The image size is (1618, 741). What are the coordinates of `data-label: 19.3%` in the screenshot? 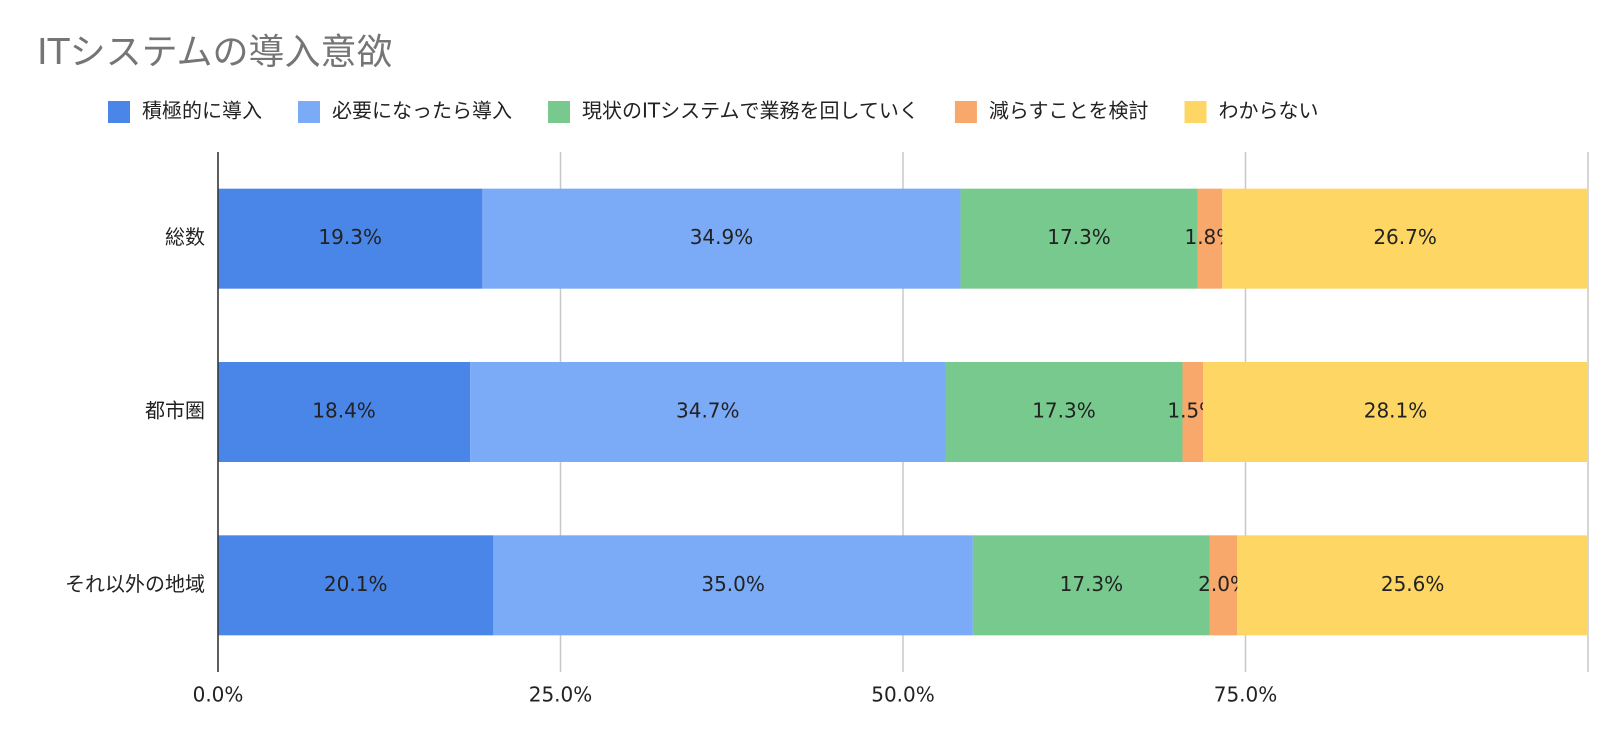 It's located at (350, 237).